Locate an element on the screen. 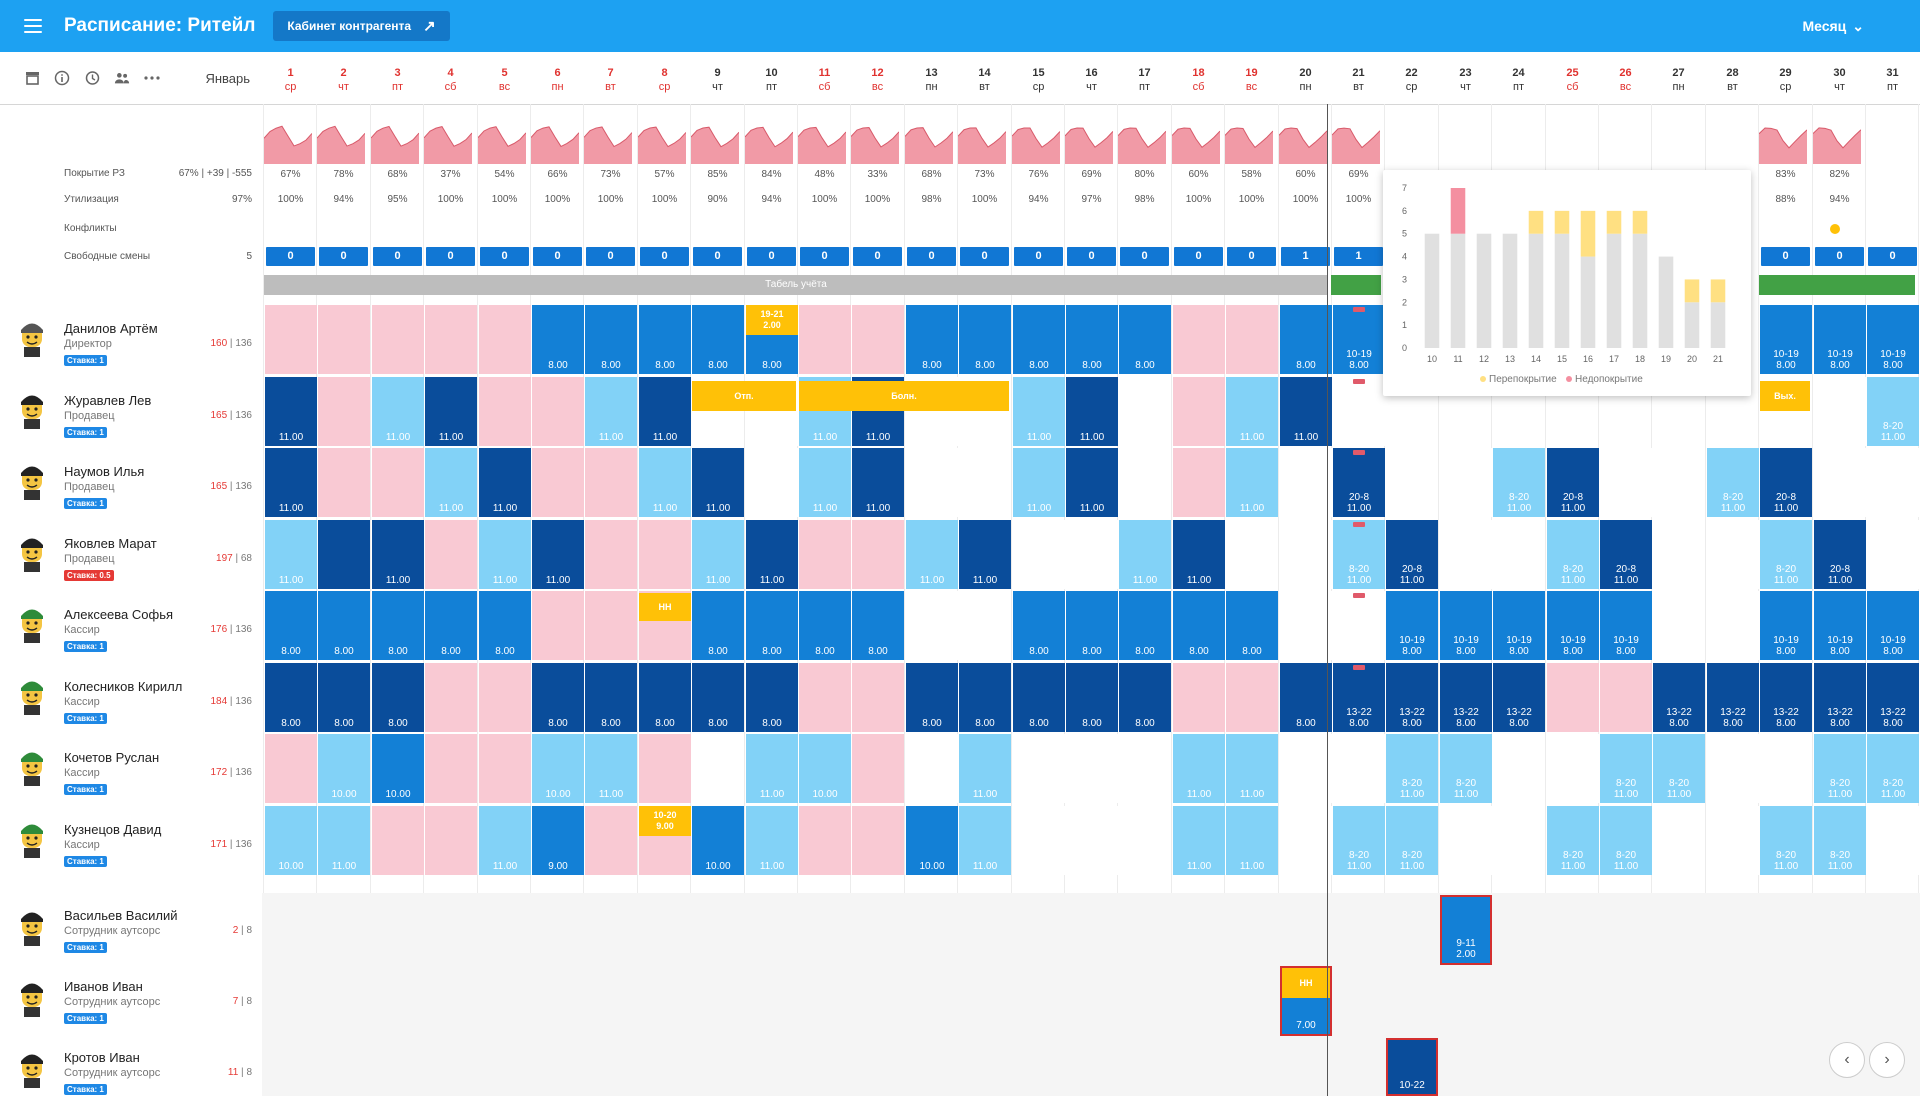  day-header-24: 24 пт is located at coordinates (1518, 80).